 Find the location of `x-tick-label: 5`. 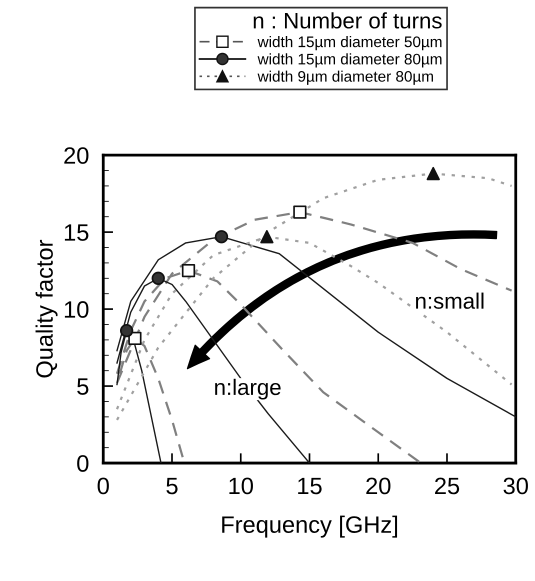

x-tick-label: 5 is located at coordinates (172, 486).